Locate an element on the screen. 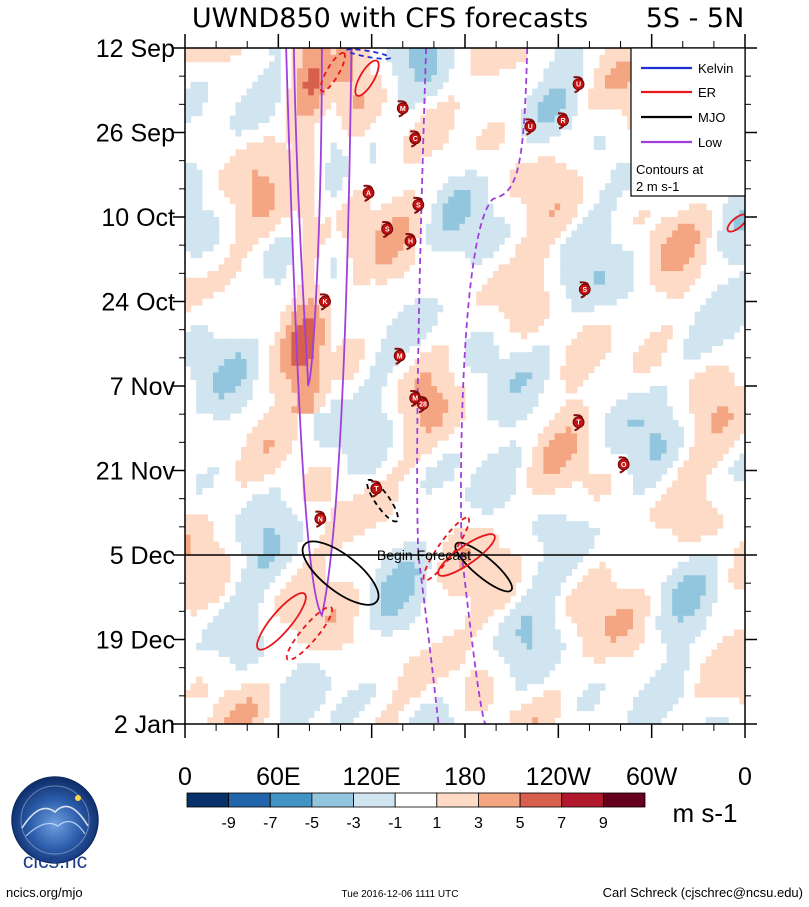 The image size is (809, 907). colorbar-label-3: -3 is located at coordinates (353, 823).